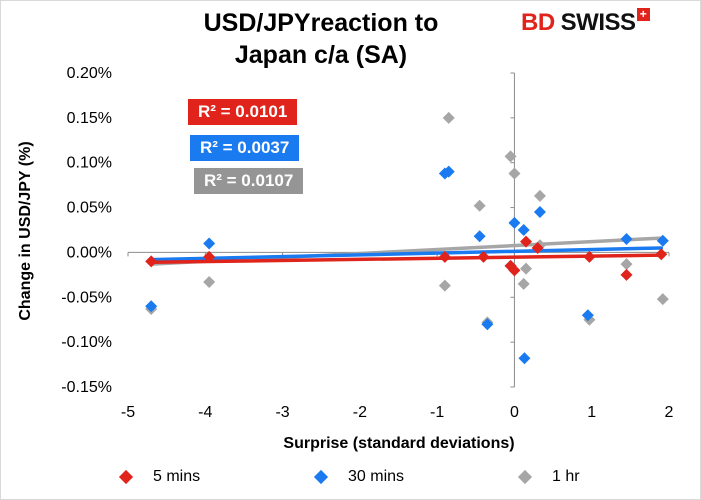  I want to click on legend-marker-1-hr, so click(525, 477).